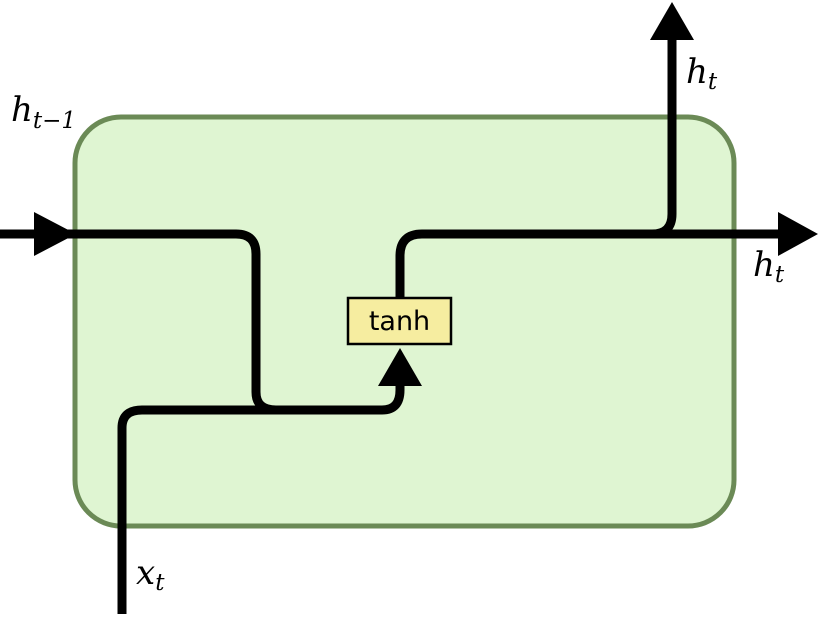 Image resolution: width=818 pixels, height=618 pixels. I want to click on label-x-input: xt, so click(150, 574).